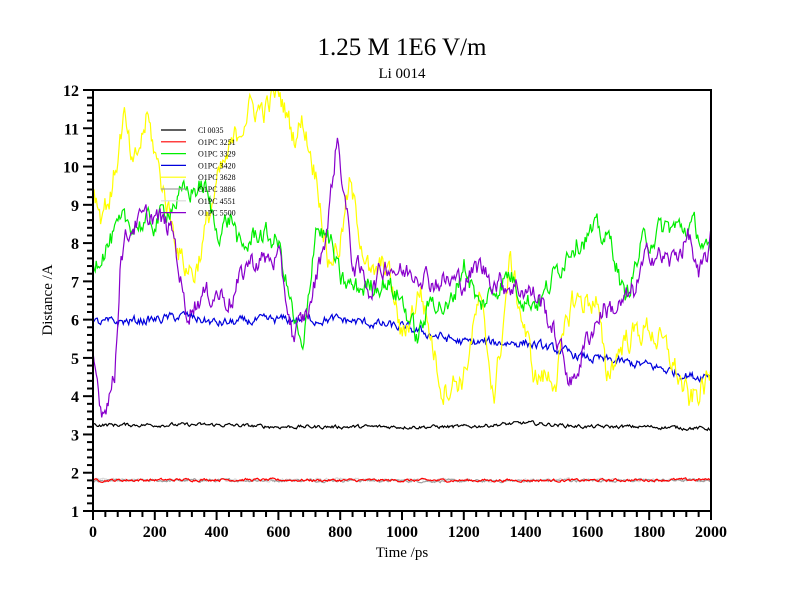 The image size is (800, 600). Describe the element at coordinates (155, 532) in the screenshot. I see `x-tick-label: 200` at that location.